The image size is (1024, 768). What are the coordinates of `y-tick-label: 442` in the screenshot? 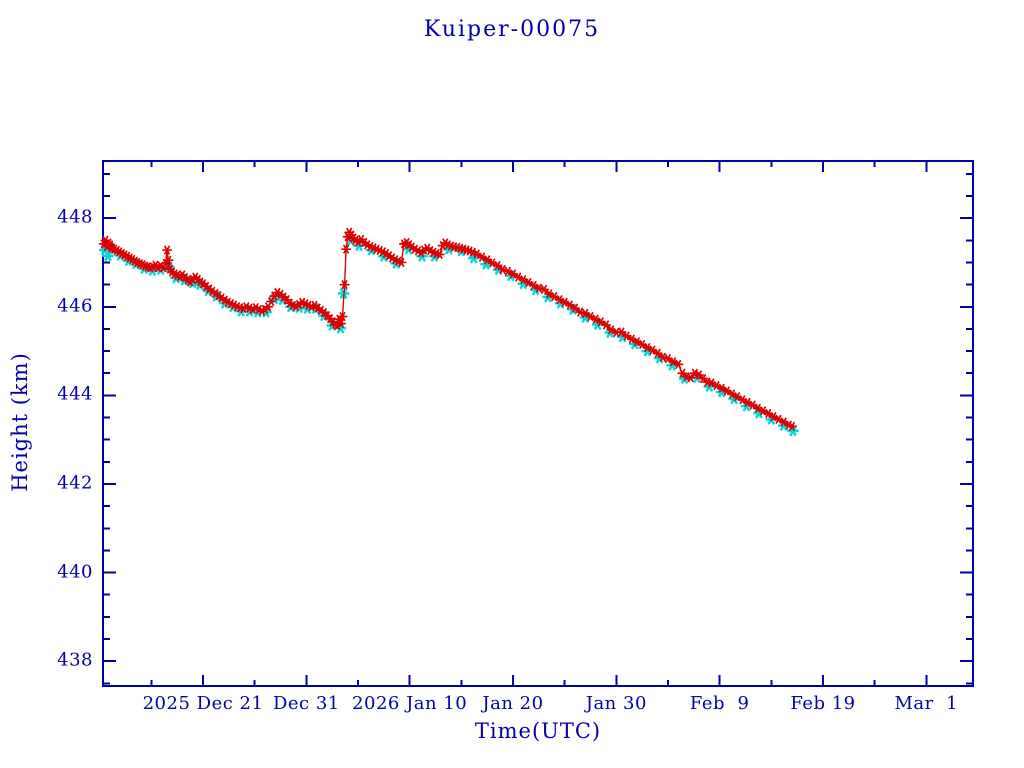 It's located at (75, 483).